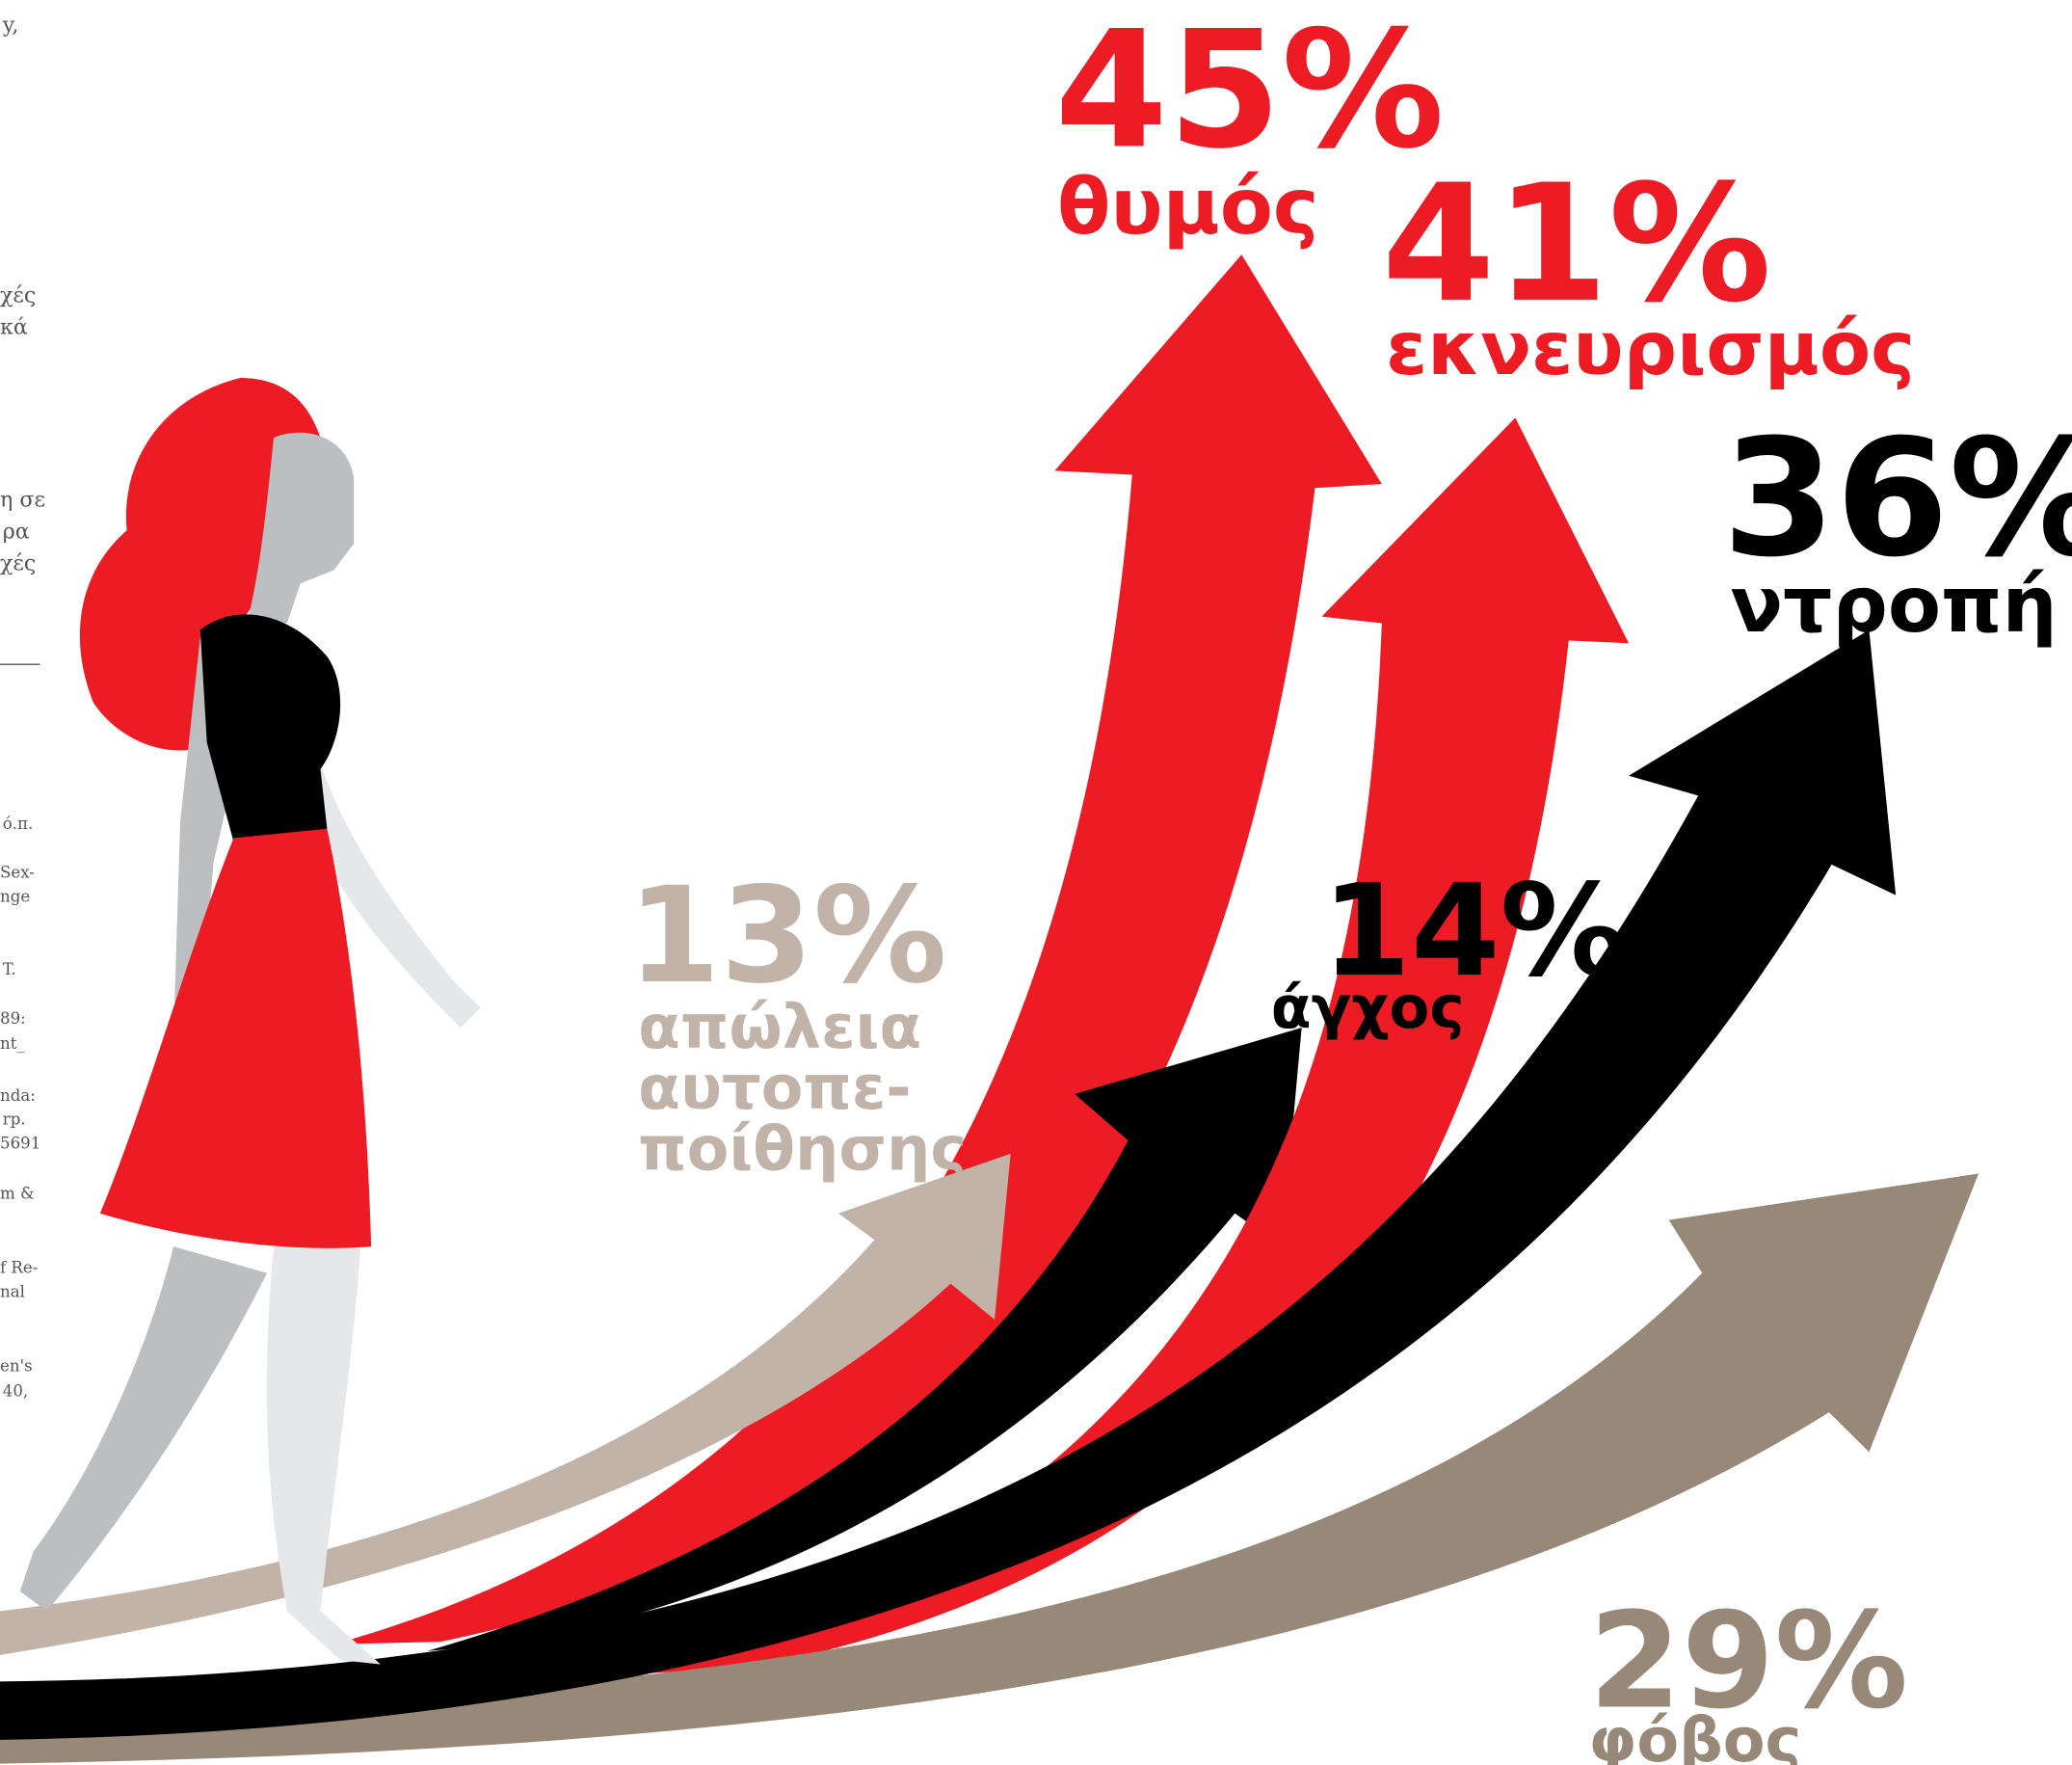  Describe the element at coordinates (19, 1268) in the screenshot. I see `text-fragment: f Re-` at that location.